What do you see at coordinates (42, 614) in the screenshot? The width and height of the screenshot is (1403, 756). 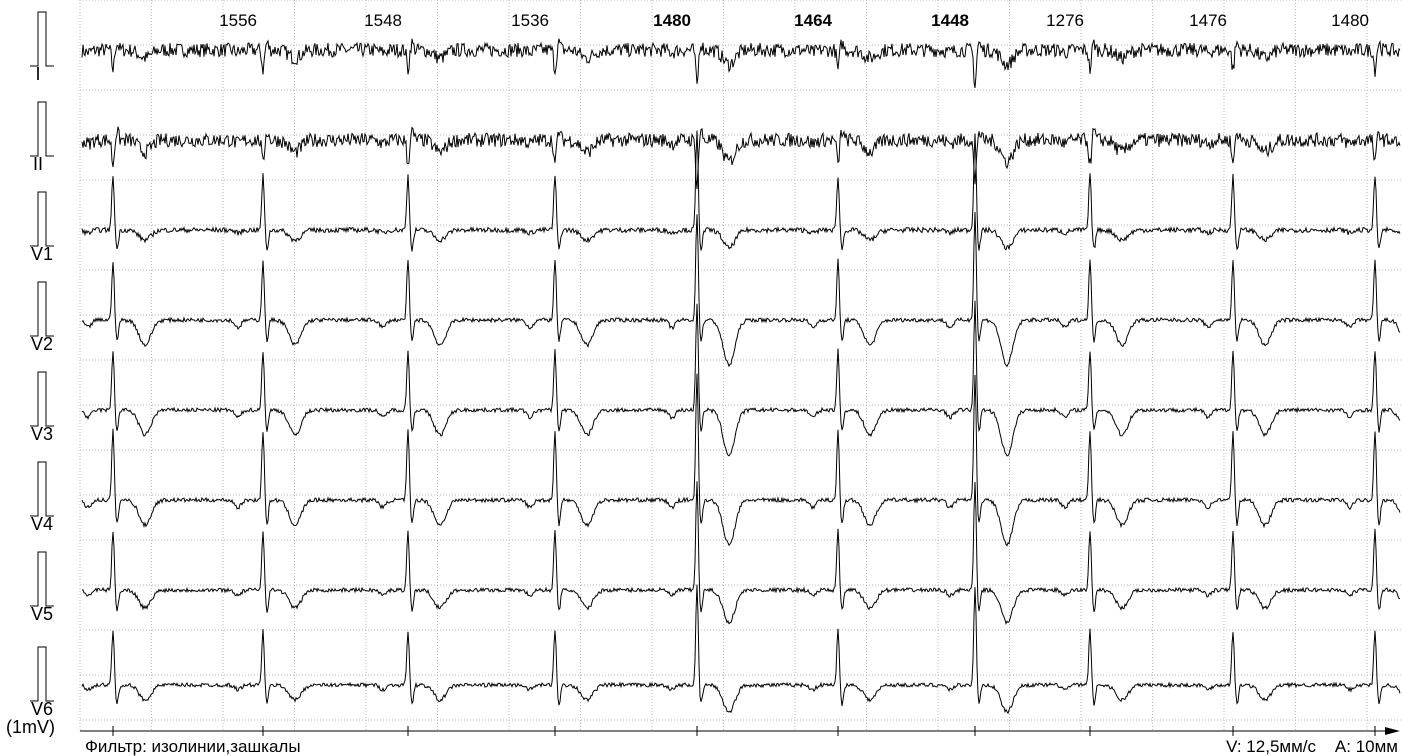 I see `lead-label: V5` at bounding box center [42, 614].